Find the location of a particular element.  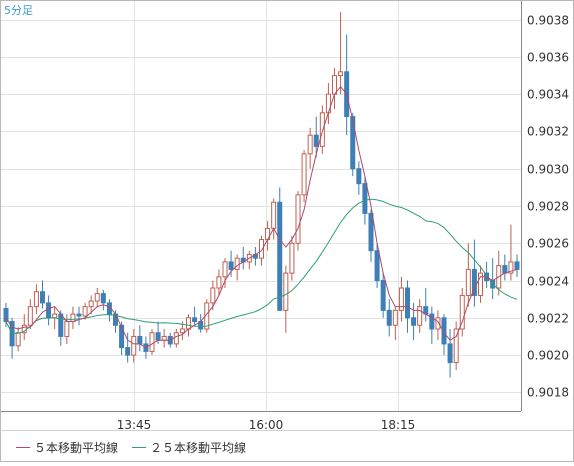

x-tick-label: 16:00 is located at coordinates (266, 425).